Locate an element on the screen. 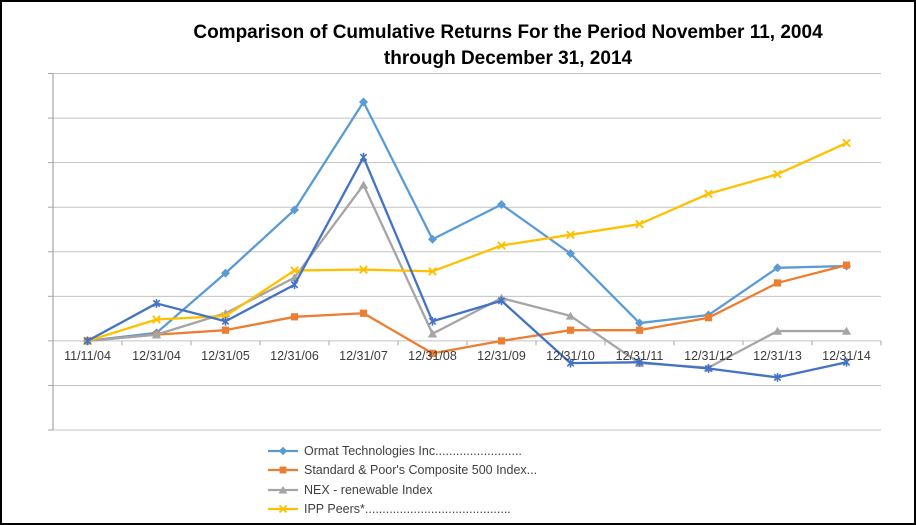 This screenshot has height=525, width=916. chart-title-line-2: through December 31, 2014 is located at coordinates (508, 58).